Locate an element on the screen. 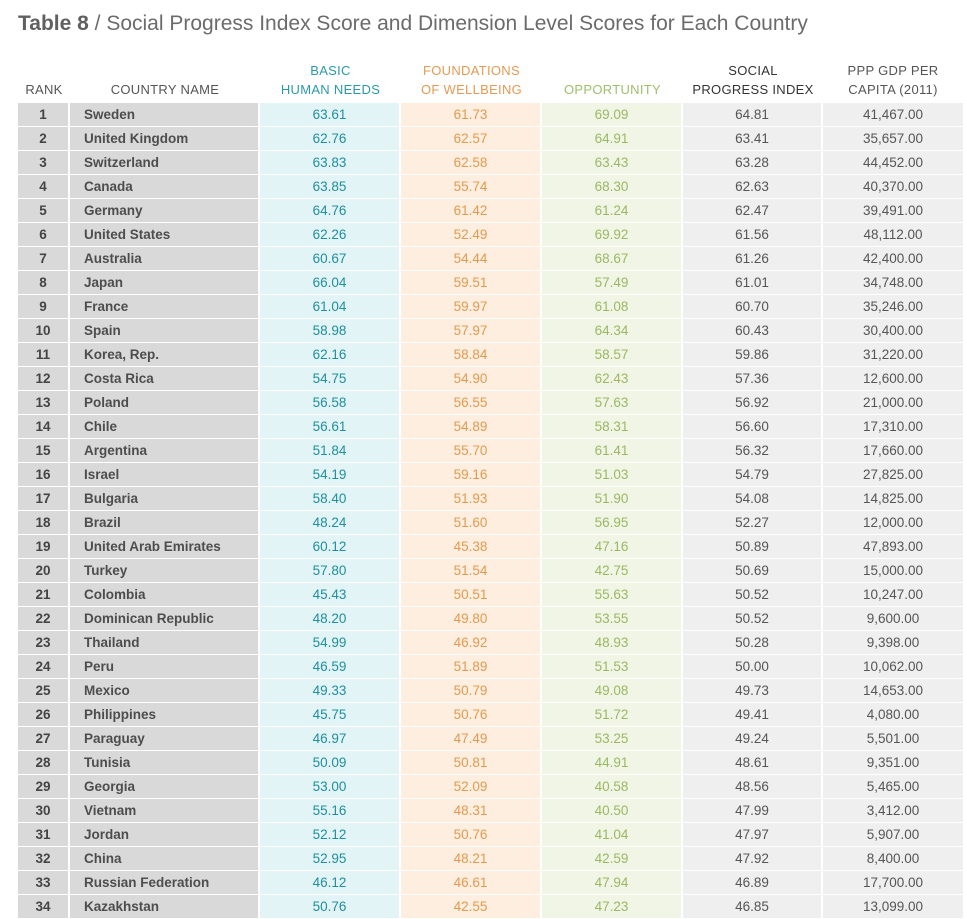  gdp-per-capita-cell: 5,501.00 is located at coordinates (893, 739).